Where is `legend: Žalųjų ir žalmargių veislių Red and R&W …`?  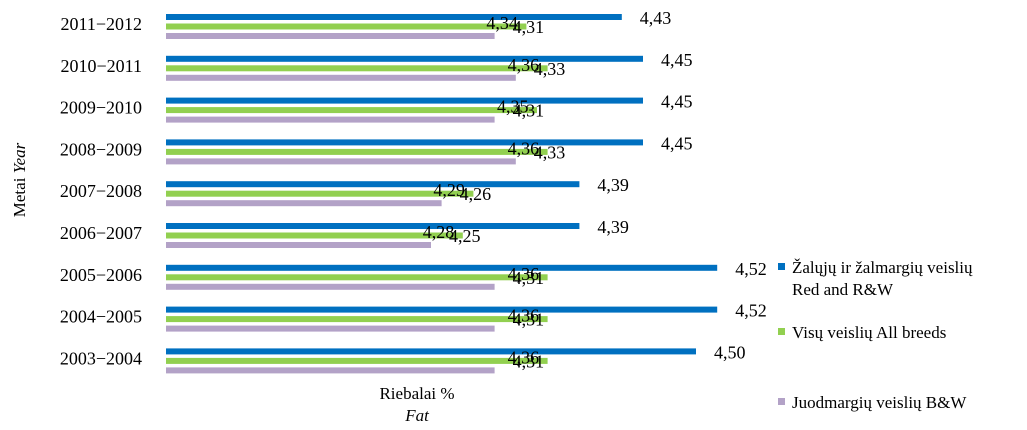
legend: Žalųjų ir žalmargių veislių Red and R&W … is located at coordinates (875, 335).